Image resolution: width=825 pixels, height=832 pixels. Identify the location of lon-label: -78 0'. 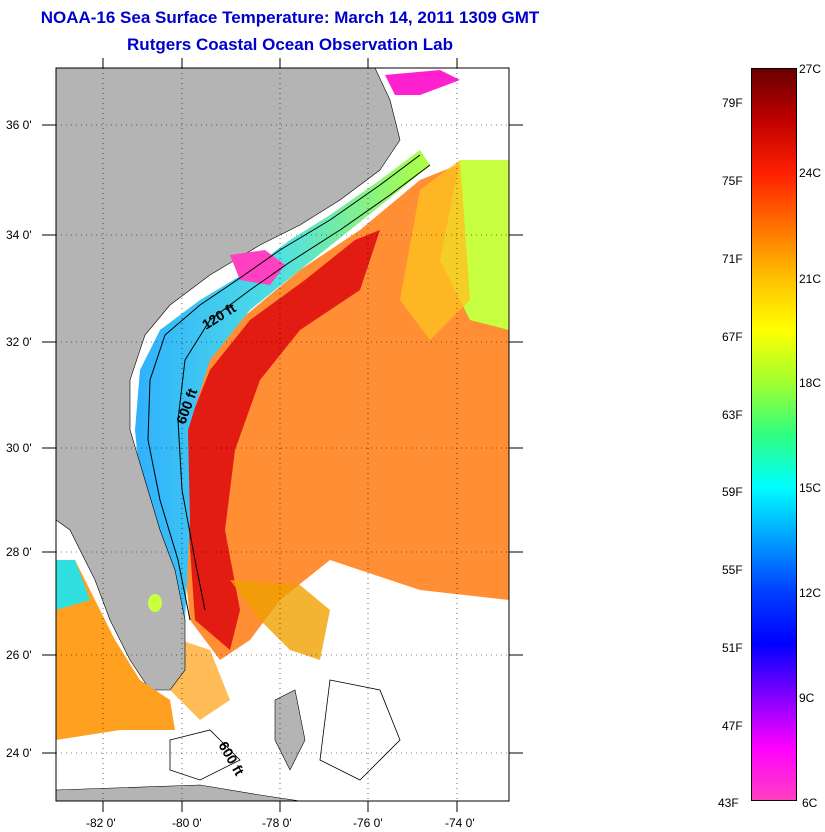
(277, 823).